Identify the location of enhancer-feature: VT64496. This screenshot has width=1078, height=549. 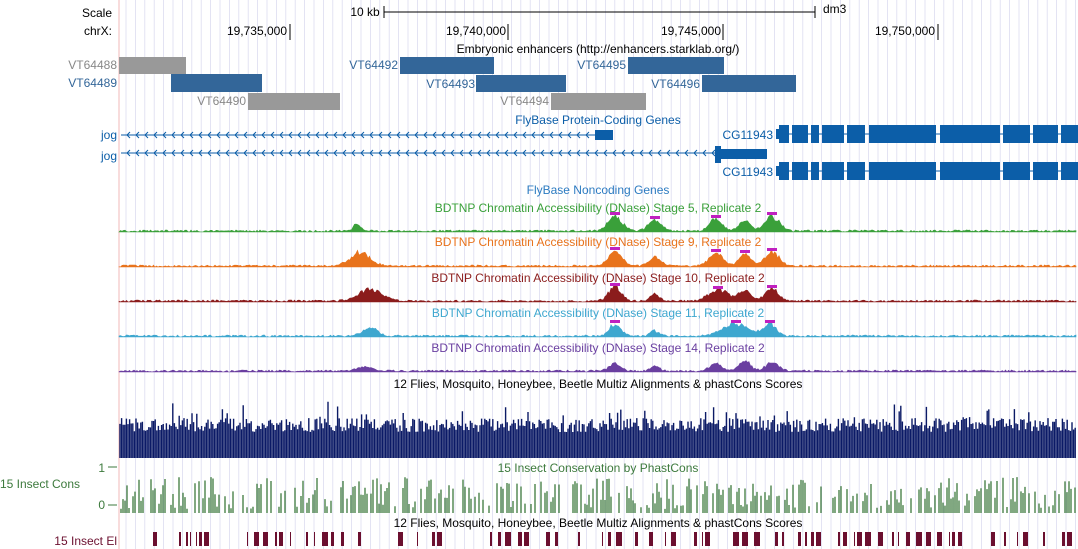
(723, 83).